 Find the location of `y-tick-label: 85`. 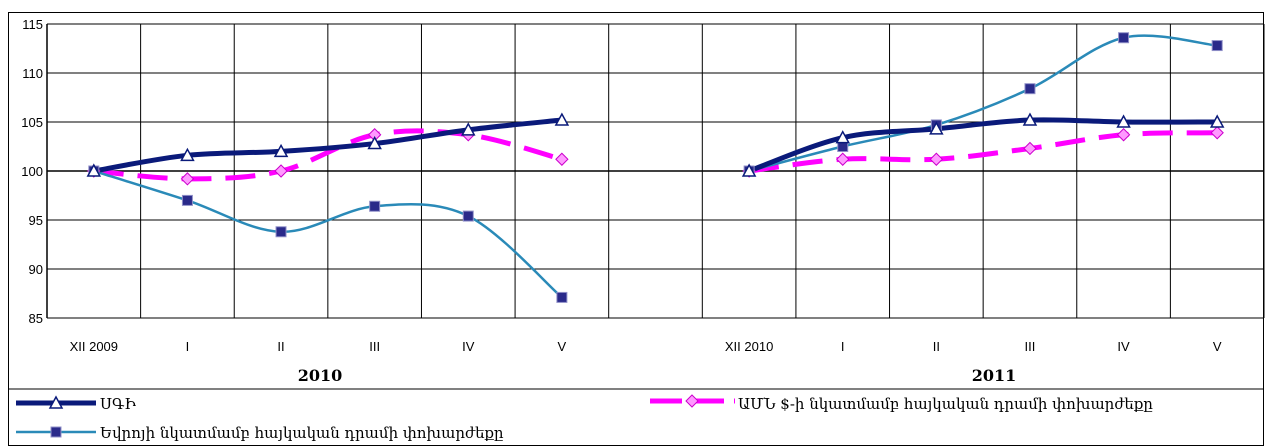

y-tick-label: 85 is located at coordinates (36, 318).